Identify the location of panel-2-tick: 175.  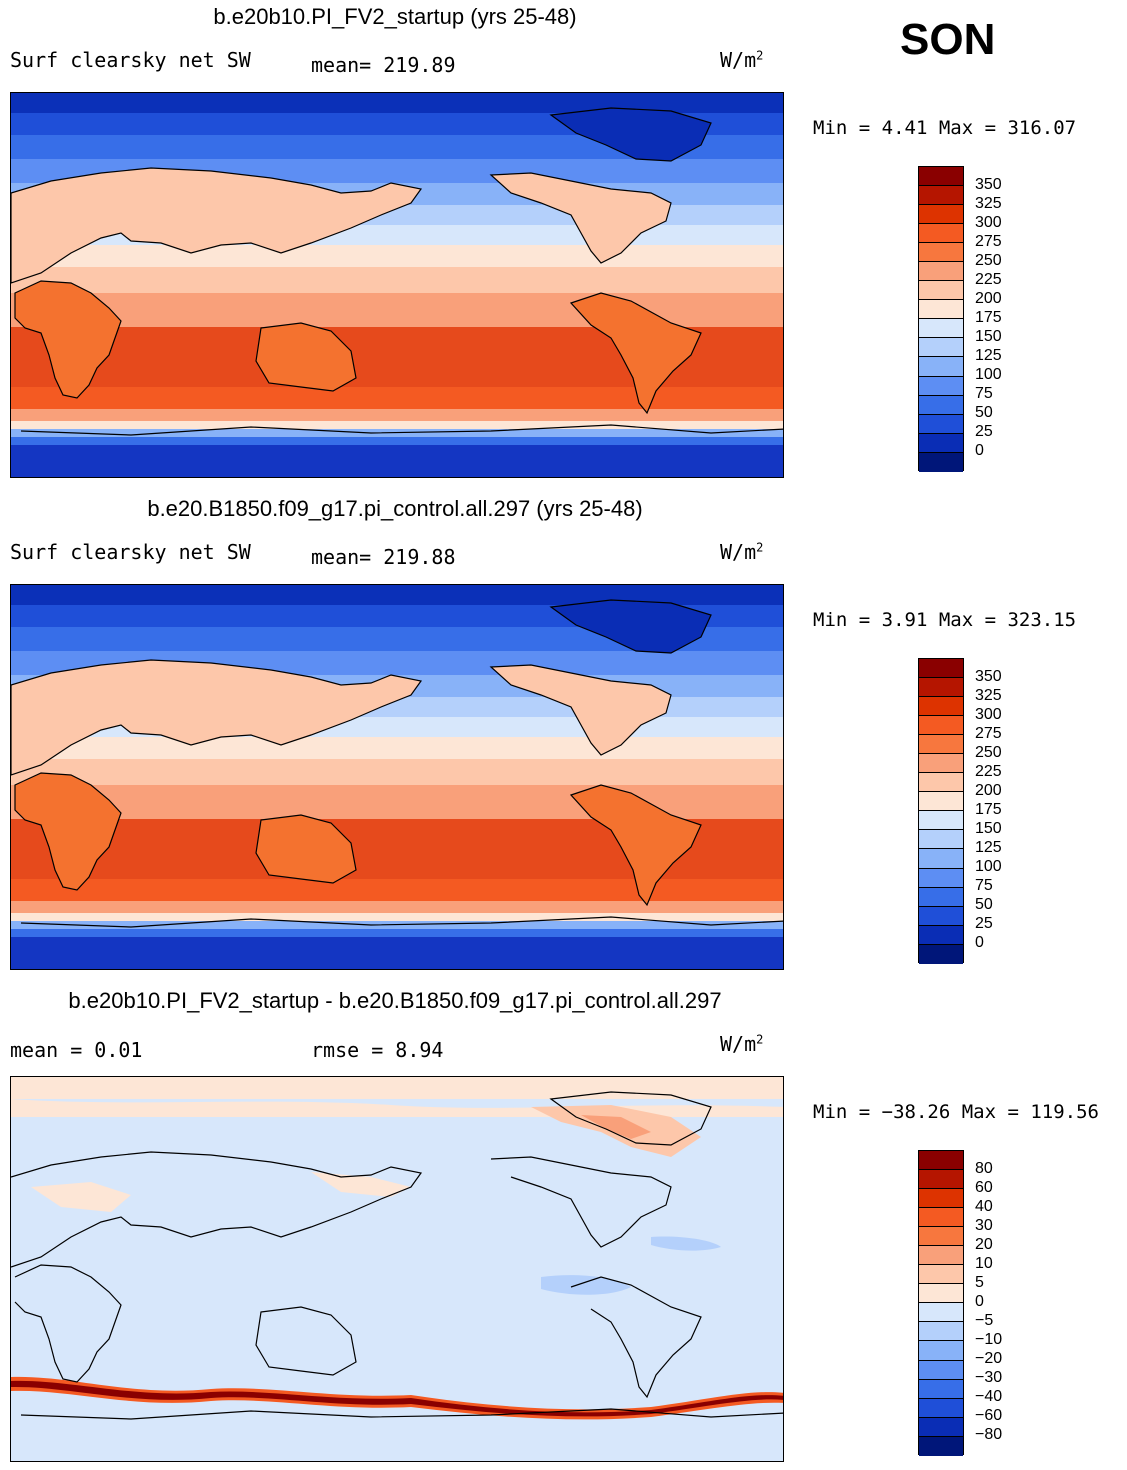
(988, 809).